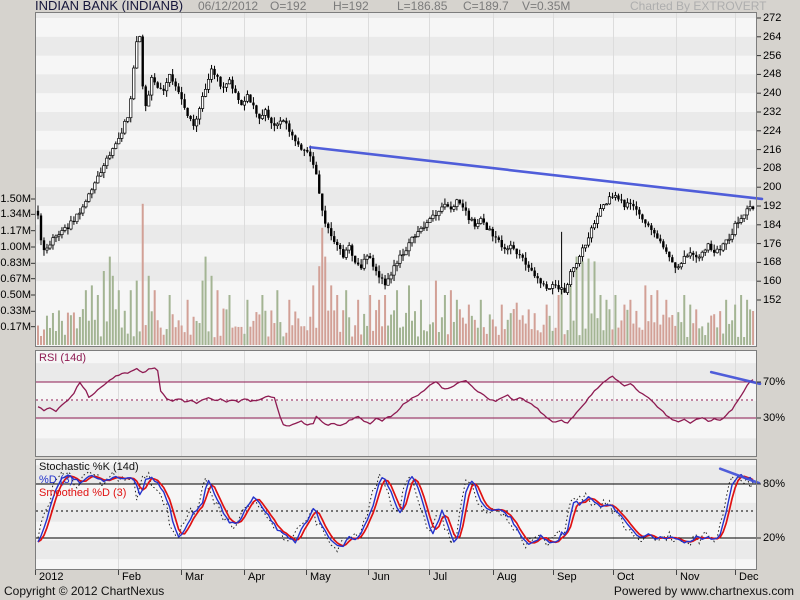  Describe the element at coordinates (546, 6) in the screenshot. I see `quote-volume: V=0.35M` at that location.